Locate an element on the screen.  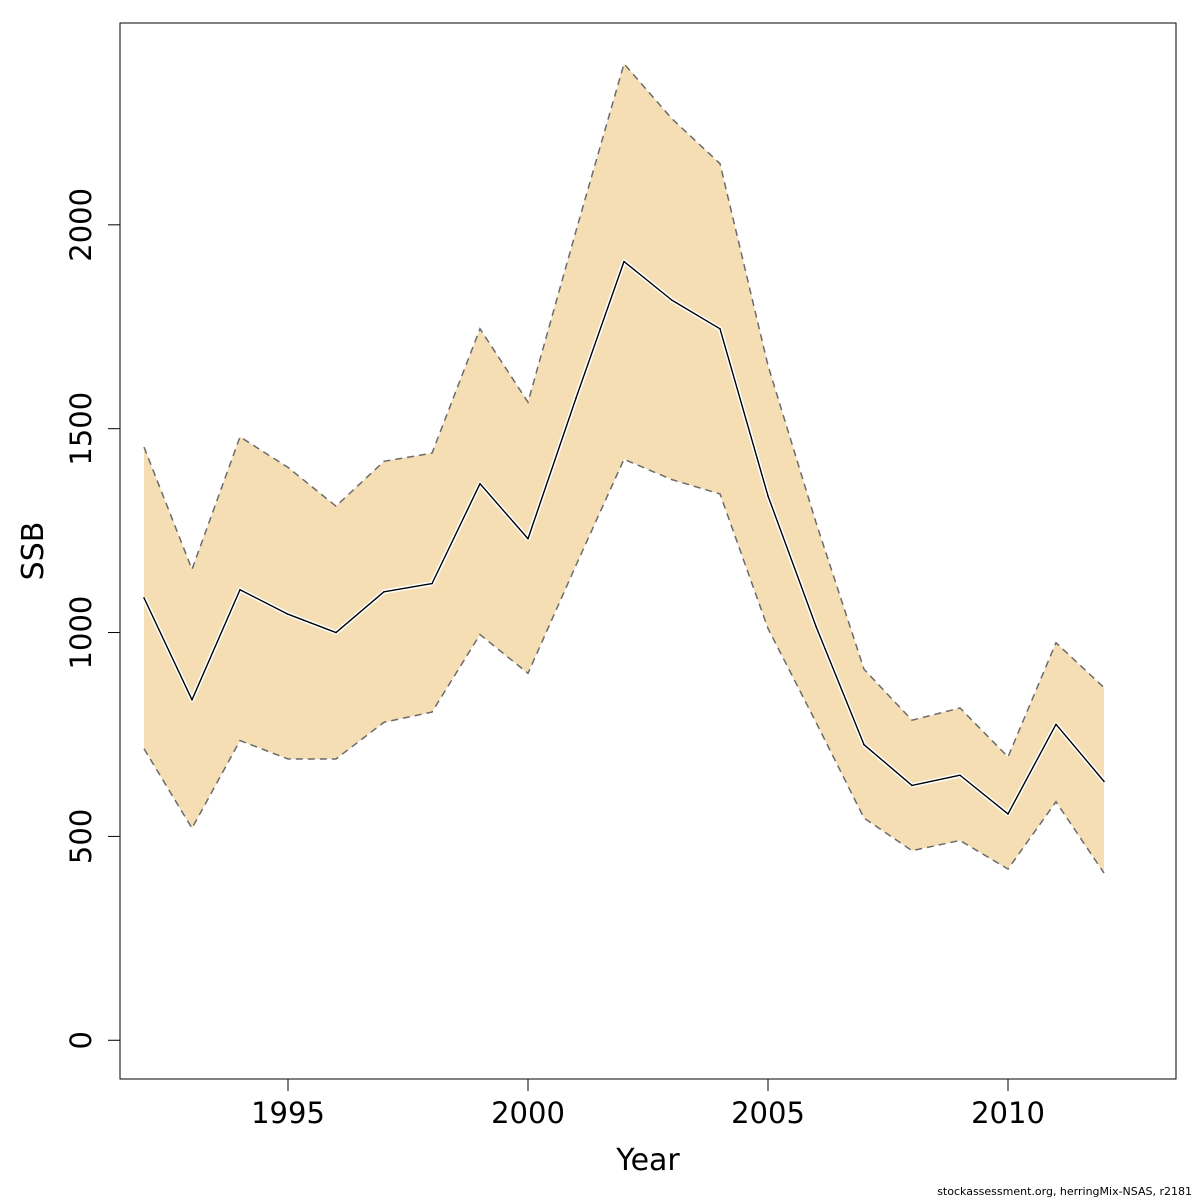
y-axis-title: SSB is located at coordinates (33, 551).